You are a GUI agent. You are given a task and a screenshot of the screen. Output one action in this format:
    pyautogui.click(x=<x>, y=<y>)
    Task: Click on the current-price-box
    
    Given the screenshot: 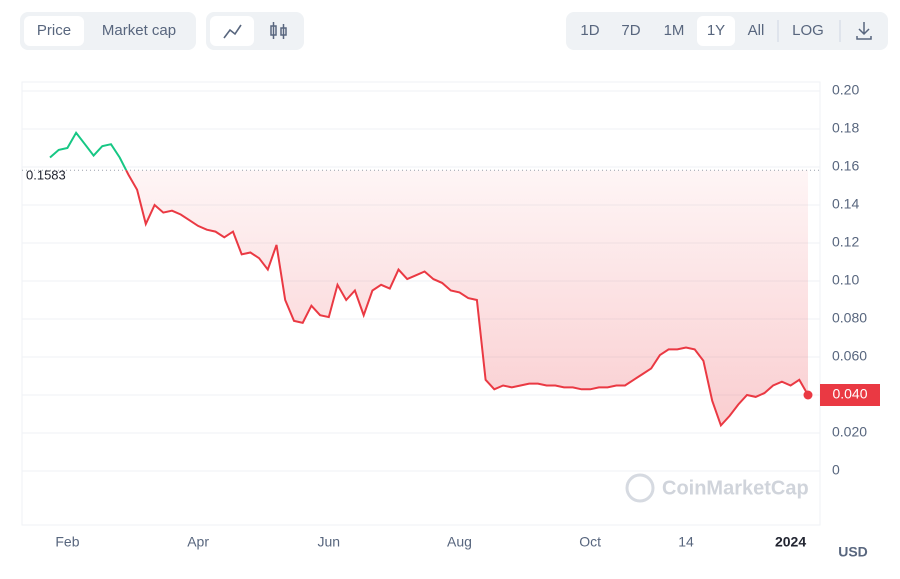 What is the action you would take?
    pyautogui.click(x=850, y=395)
    